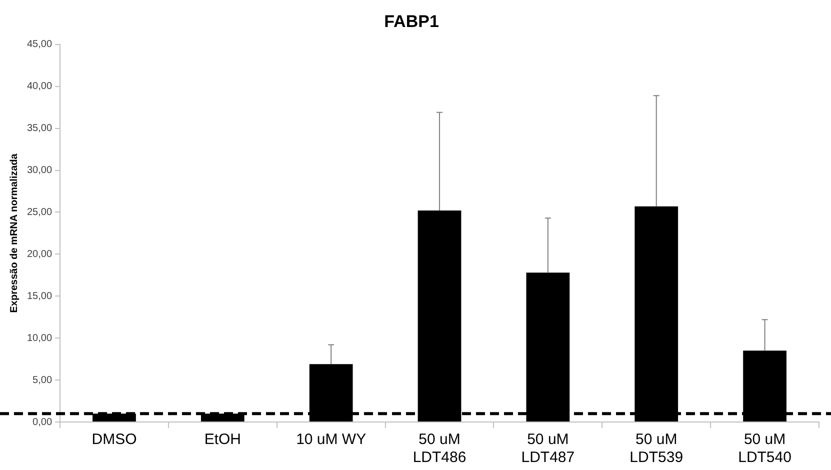  What do you see at coordinates (39, 44) in the screenshot?
I see `y-tick-label: 45,00` at bounding box center [39, 44].